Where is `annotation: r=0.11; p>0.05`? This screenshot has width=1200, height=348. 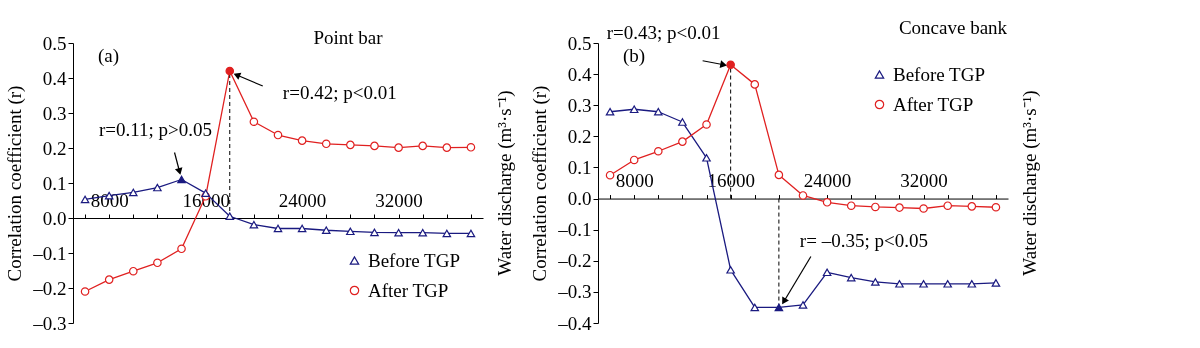 annotation: r=0.11; p>0.05 is located at coordinates (155, 129).